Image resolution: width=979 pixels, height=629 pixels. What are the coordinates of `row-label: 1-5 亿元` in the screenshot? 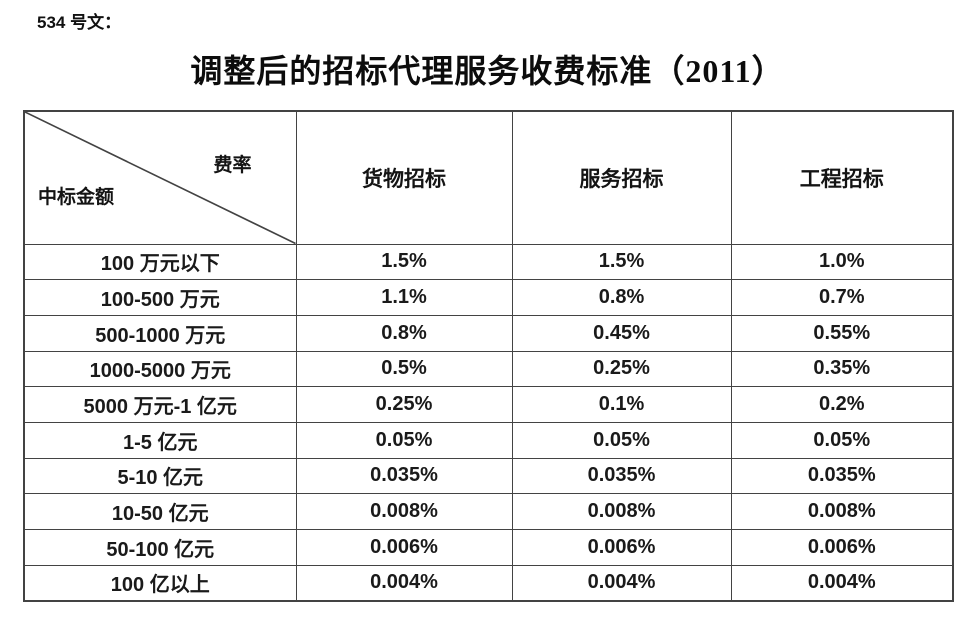 It's located at (160, 440).